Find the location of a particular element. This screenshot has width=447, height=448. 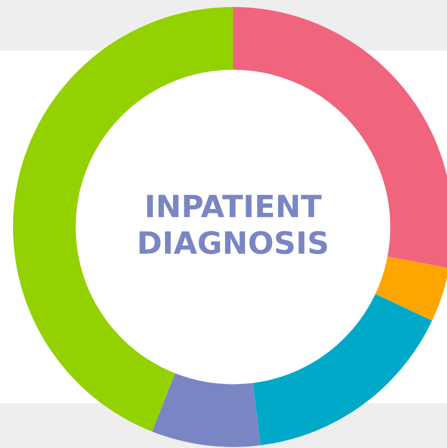

text: INPATIENT DIAGNOSIS is located at coordinates (233, 224).